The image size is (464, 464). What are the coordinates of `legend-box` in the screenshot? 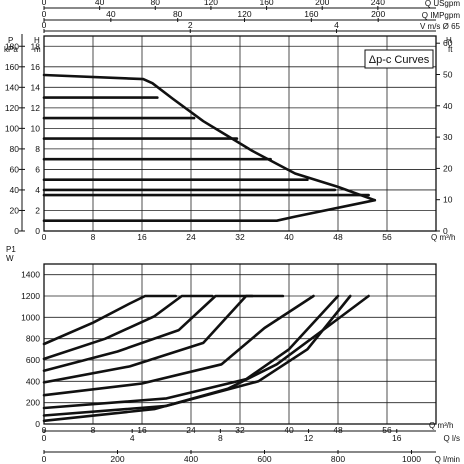 It's located at (399, 59).